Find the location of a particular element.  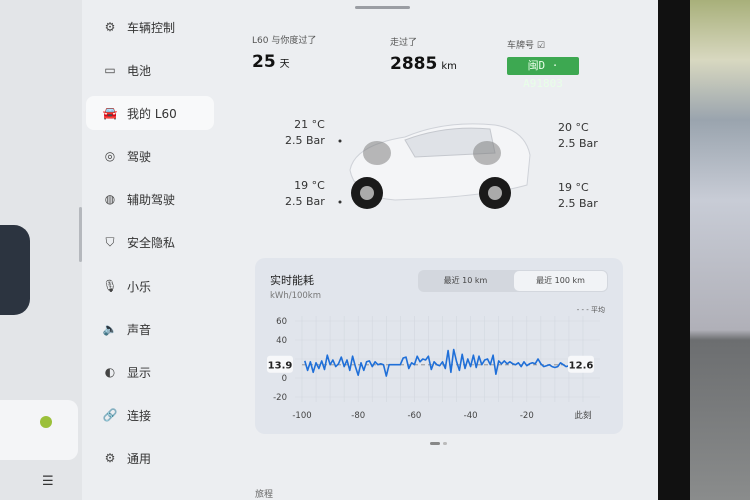

tire-rear-left: 19 °C 2.5 Bar is located at coordinates (305, 194).